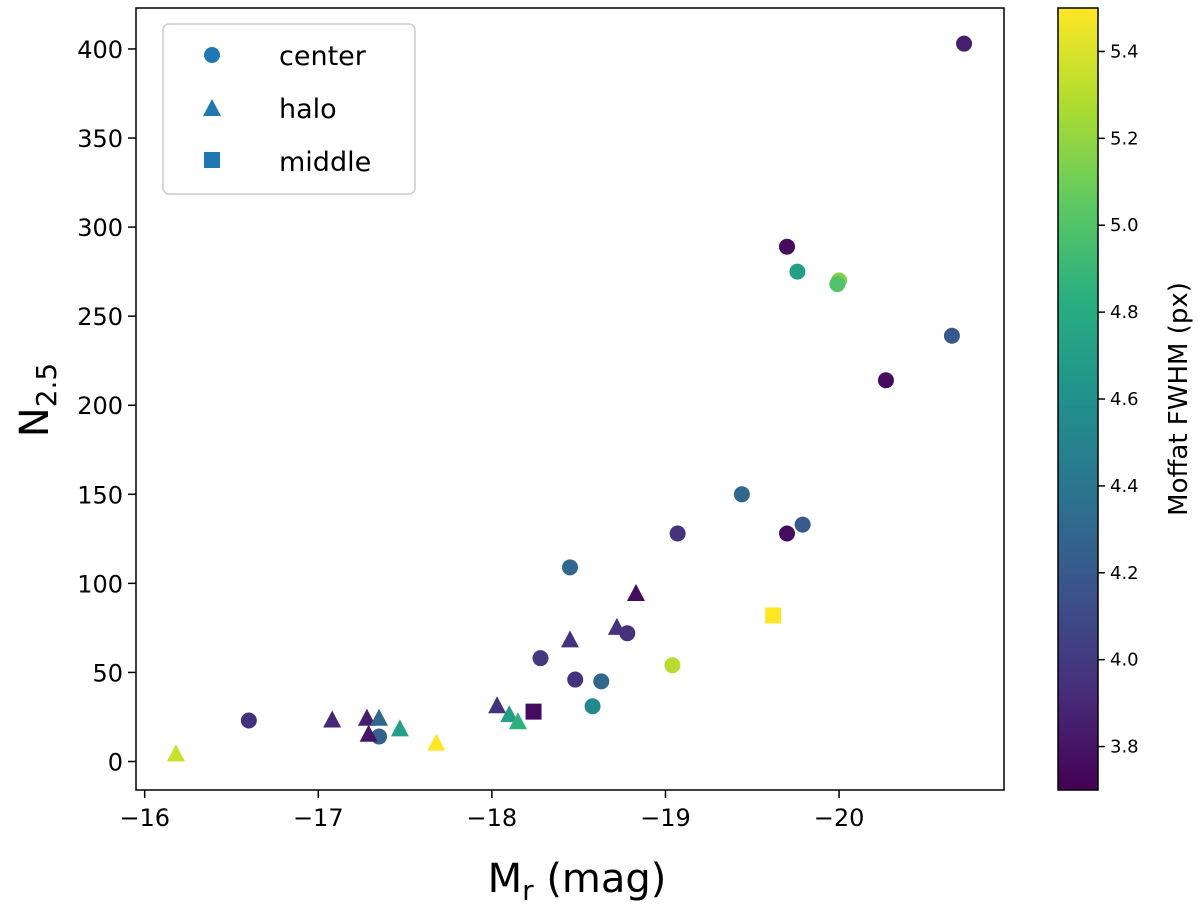  I want to click on y-axis-title: N2.5, so click(37, 400).